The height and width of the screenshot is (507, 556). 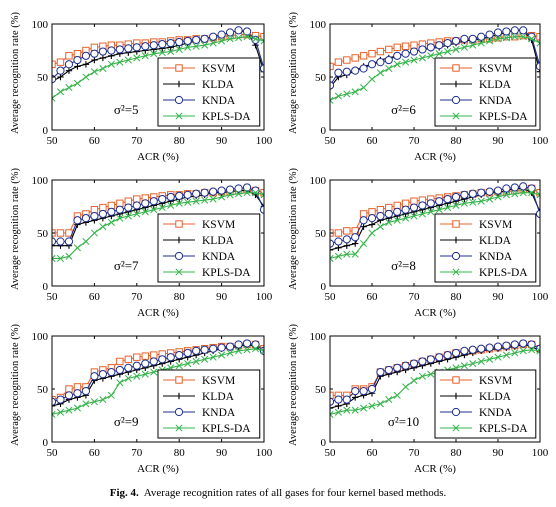 What do you see at coordinates (15, 229) in the screenshot?
I see `y-axis-label: Average recognition rate (%)` at bounding box center [15, 229].